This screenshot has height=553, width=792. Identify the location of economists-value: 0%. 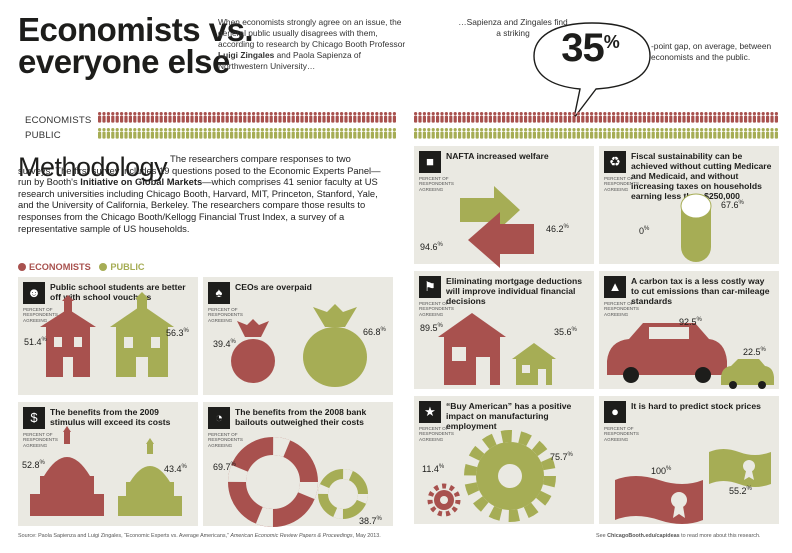
(644, 231).